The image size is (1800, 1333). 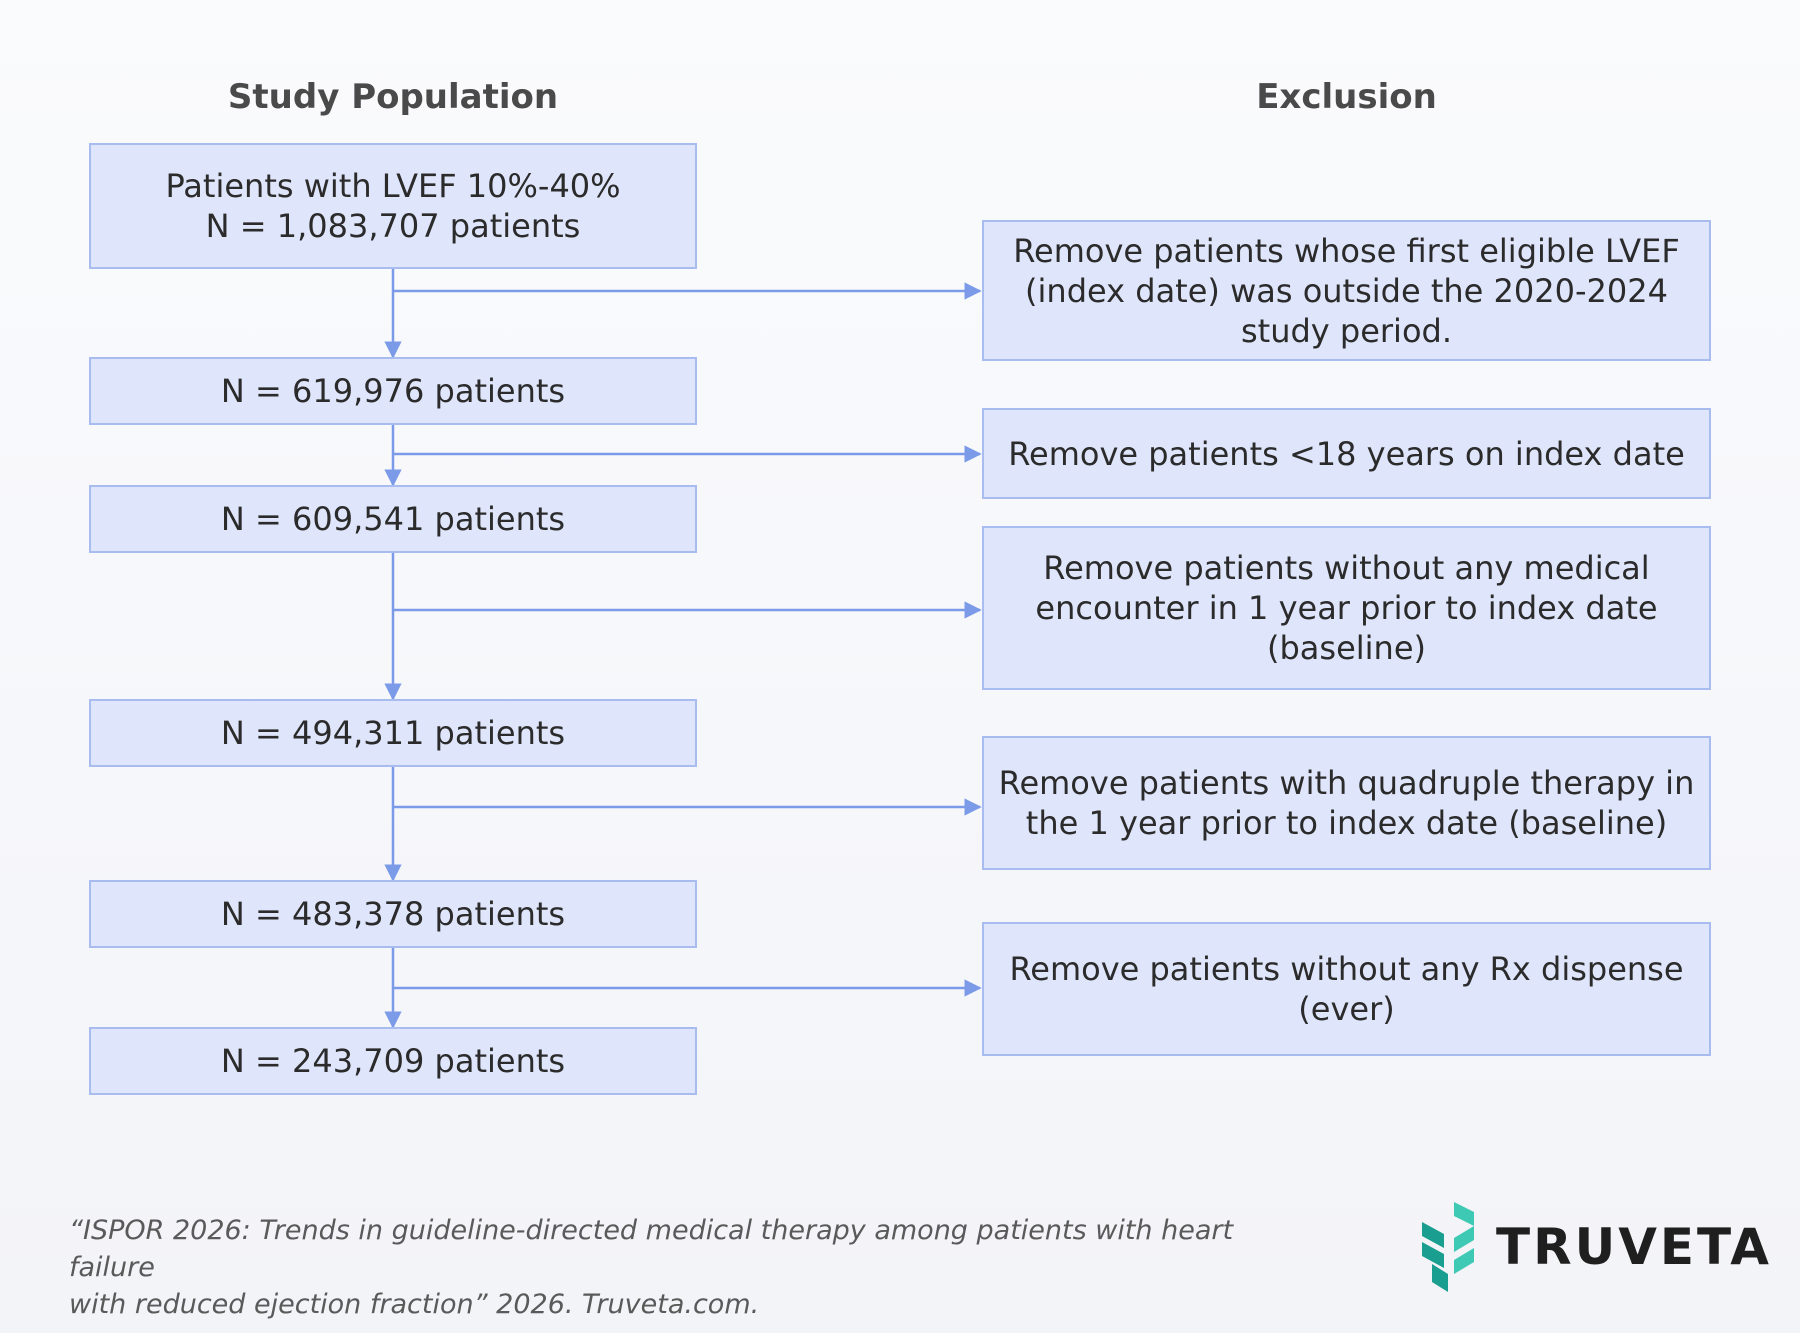 I want to click on exclusion-box-age: Remove patients <18 years on index date, so click(x=1346, y=453).